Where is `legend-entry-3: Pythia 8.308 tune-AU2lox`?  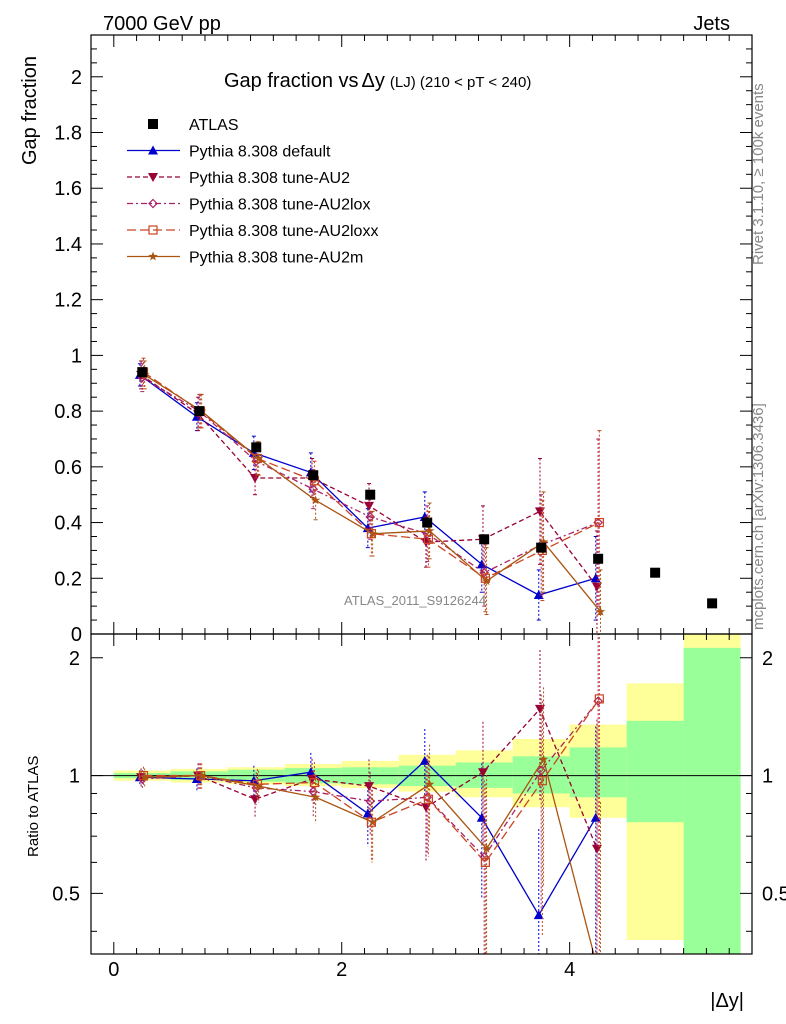 legend-entry-3: Pythia 8.308 tune-AU2lox is located at coordinates (248, 205).